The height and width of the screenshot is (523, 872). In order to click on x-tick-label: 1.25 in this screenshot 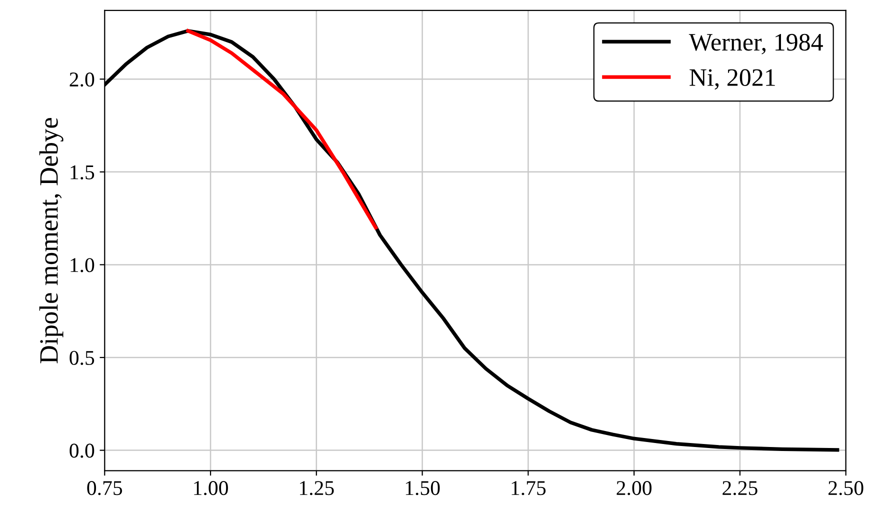, I will do `click(317, 488)`.